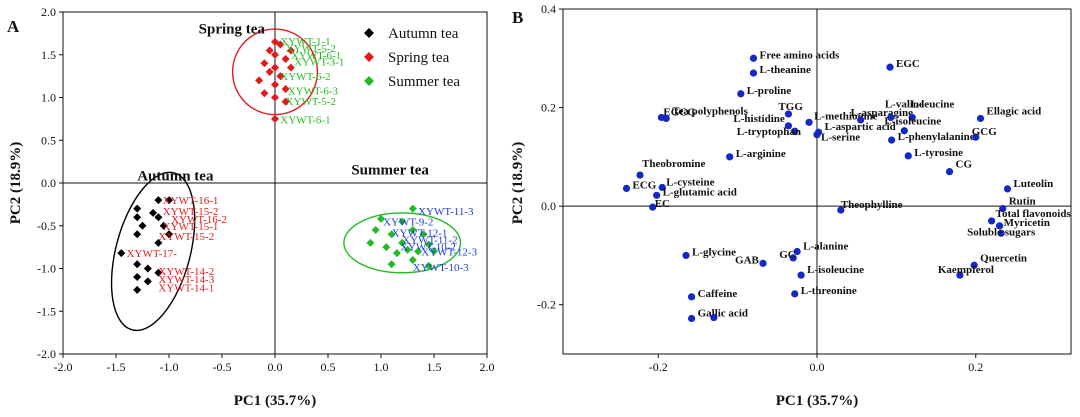 The image size is (1080, 417). I want to click on panel-a-sample-label: XYWT-11-3, so click(446, 212).